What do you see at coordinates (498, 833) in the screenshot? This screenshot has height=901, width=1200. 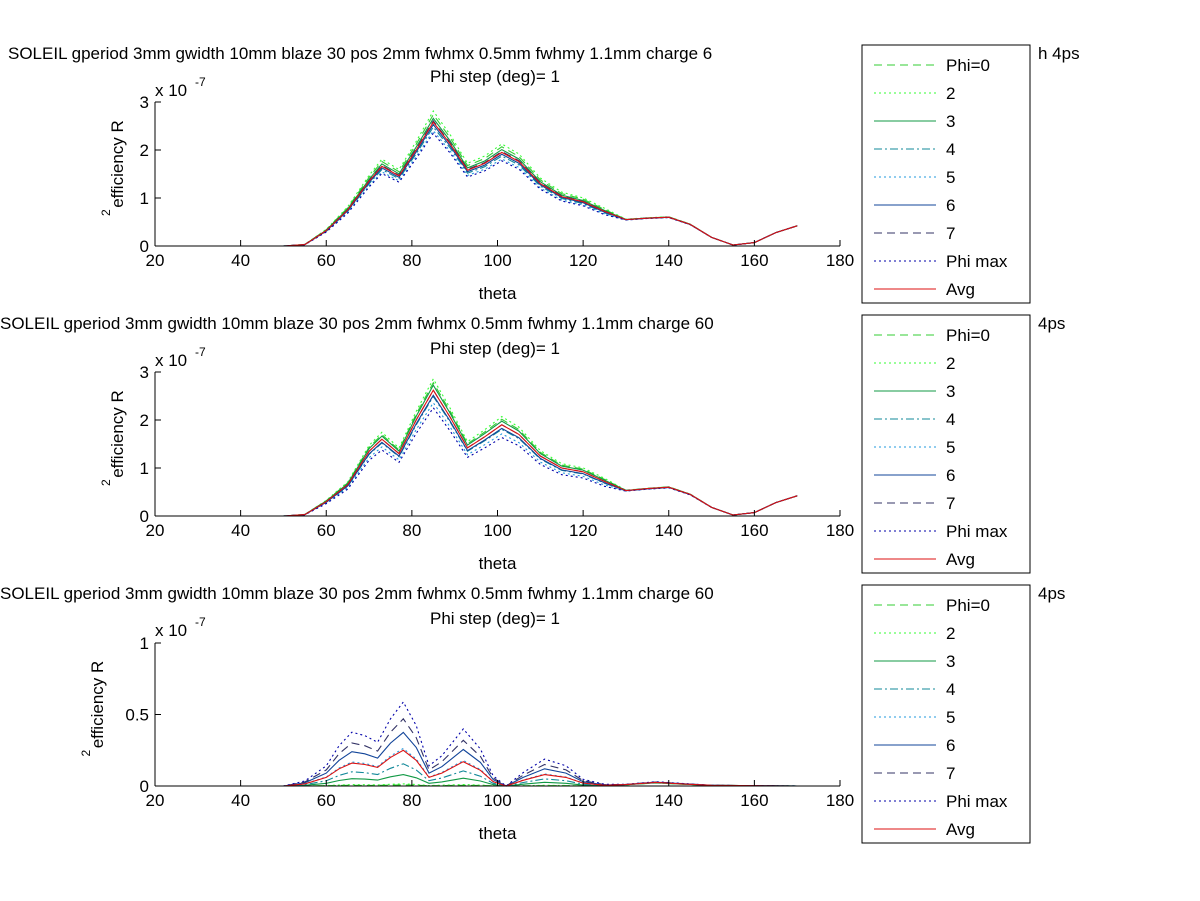 I see `x-axis-label: theta` at bounding box center [498, 833].